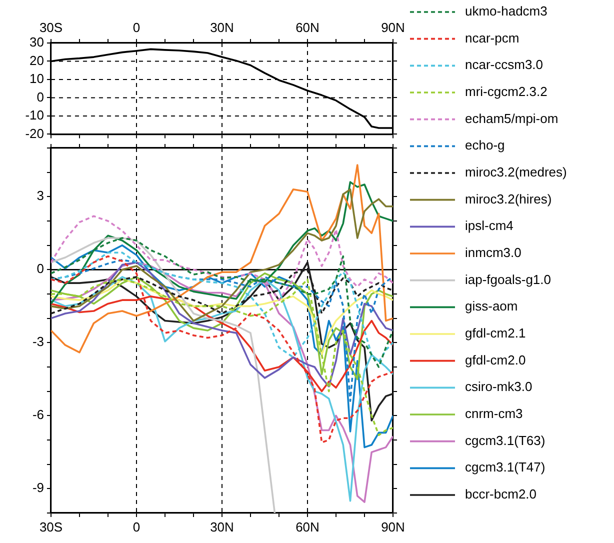 Image resolution: width=614 pixels, height=543 pixels. I want to click on legend-label: cnrm-cm3, so click(494, 414).